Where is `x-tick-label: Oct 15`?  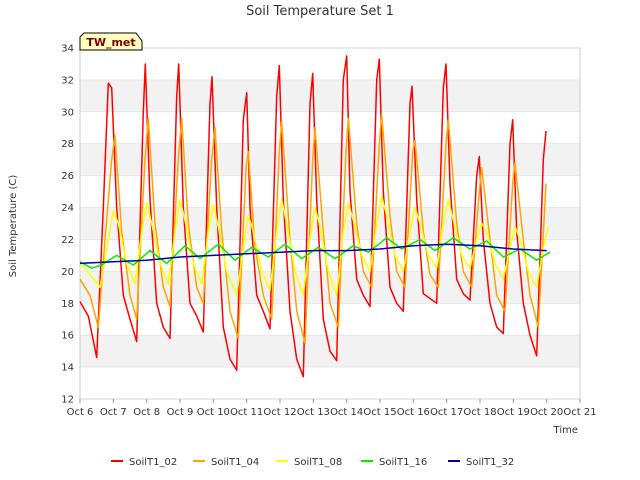 x-tick-label: Oct 15 is located at coordinates (379, 412).